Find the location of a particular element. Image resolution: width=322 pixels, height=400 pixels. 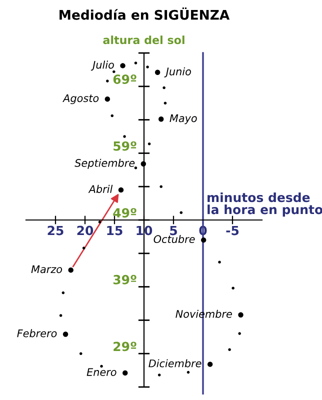

annotation: Enero is located at coordinates (101, 372).